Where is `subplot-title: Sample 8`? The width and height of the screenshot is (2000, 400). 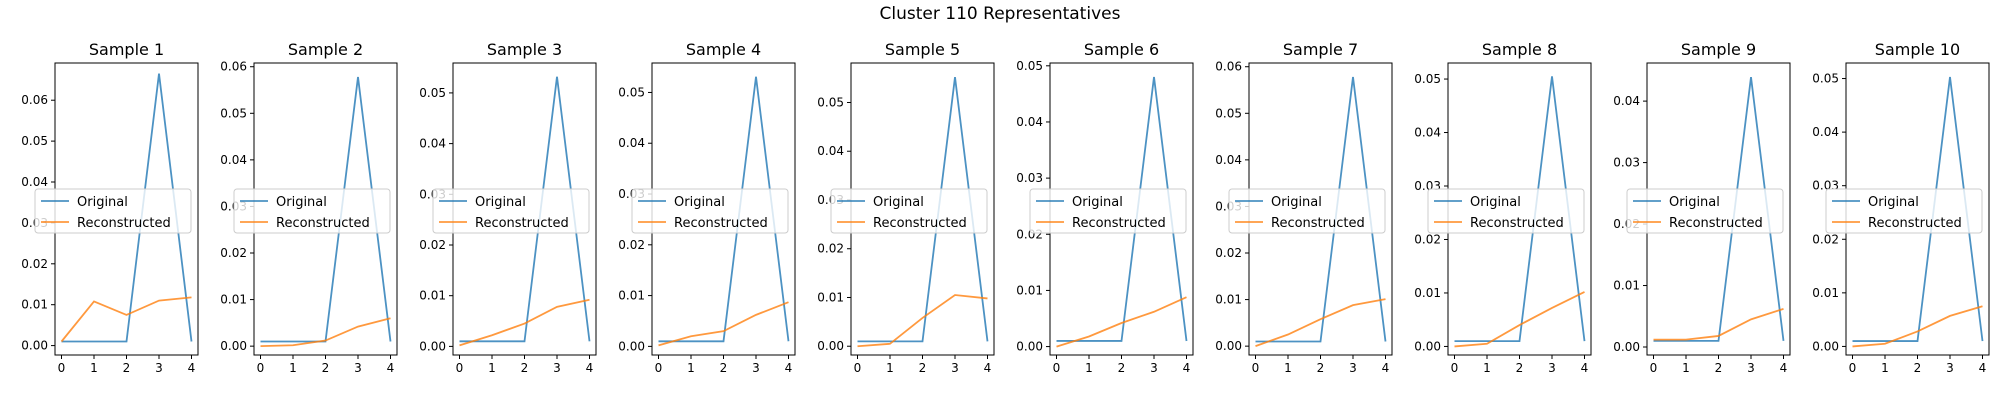
subplot-title: Sample 8 is located at coordinates (1519, 49).